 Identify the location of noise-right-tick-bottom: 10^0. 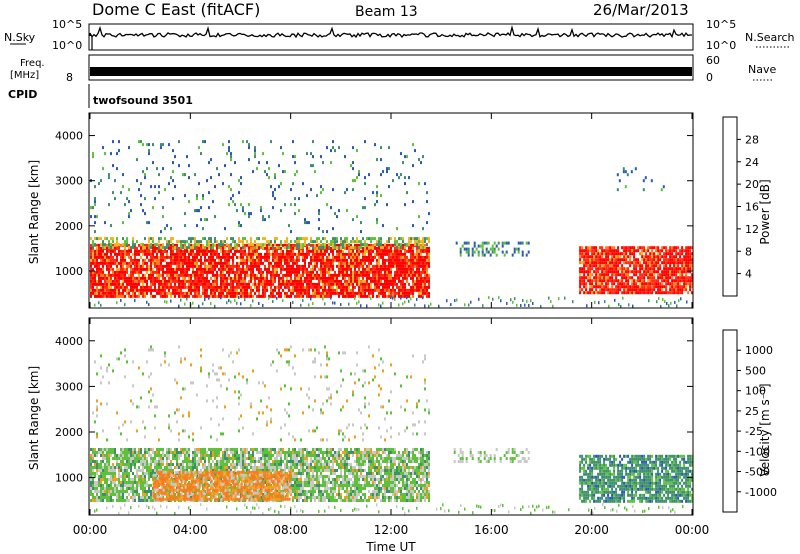
(721, 45).